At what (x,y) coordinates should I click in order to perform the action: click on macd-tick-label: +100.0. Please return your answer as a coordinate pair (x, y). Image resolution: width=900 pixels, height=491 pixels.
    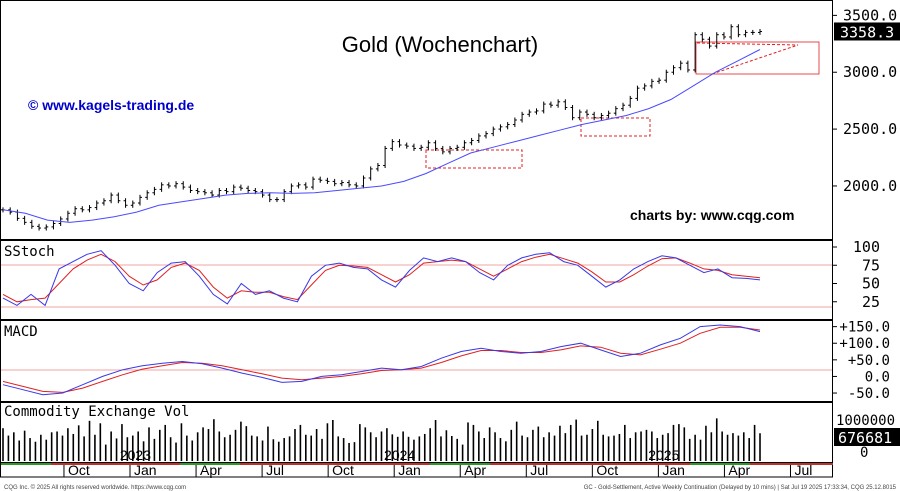
    Looking at the image, I should click on (864, 344).